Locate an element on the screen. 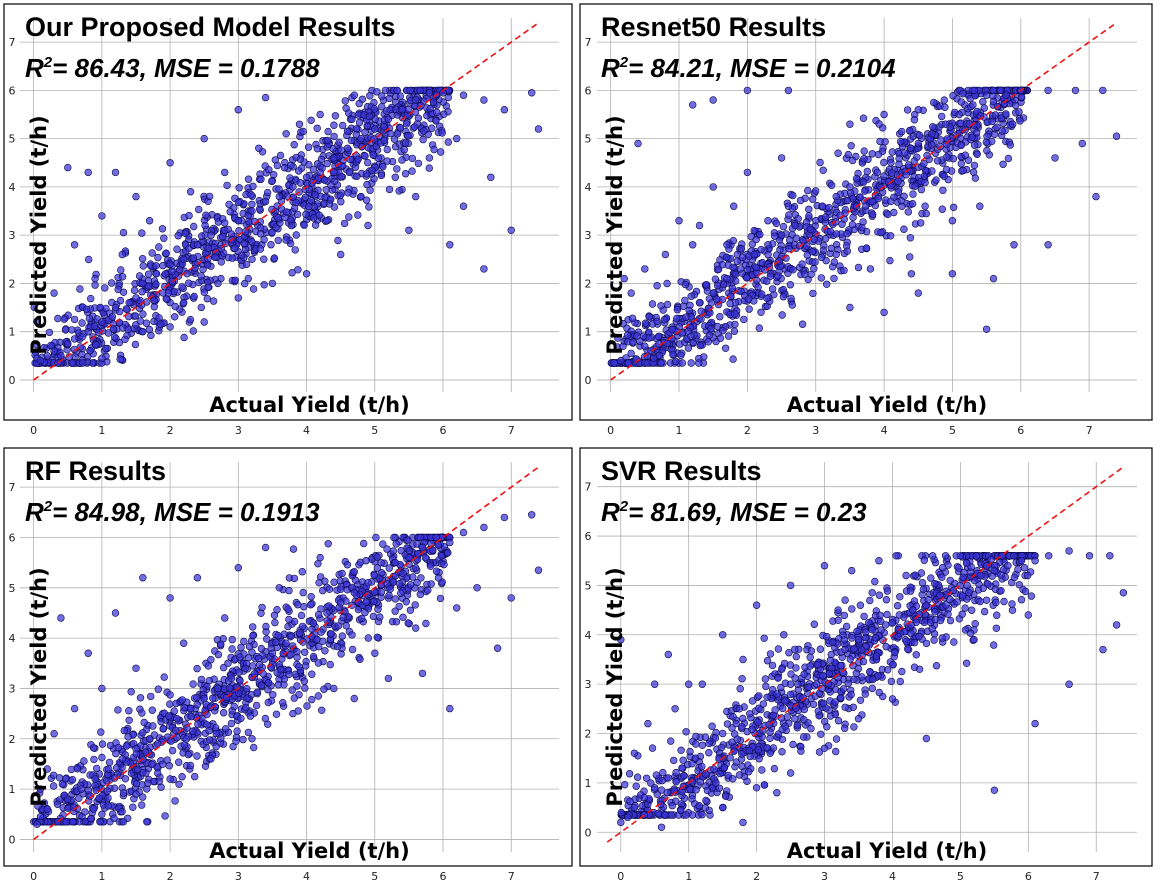 Image resolution: width=1161 pixels, height=892 pixels. metric-r: R is located at coordinates (610, 512).